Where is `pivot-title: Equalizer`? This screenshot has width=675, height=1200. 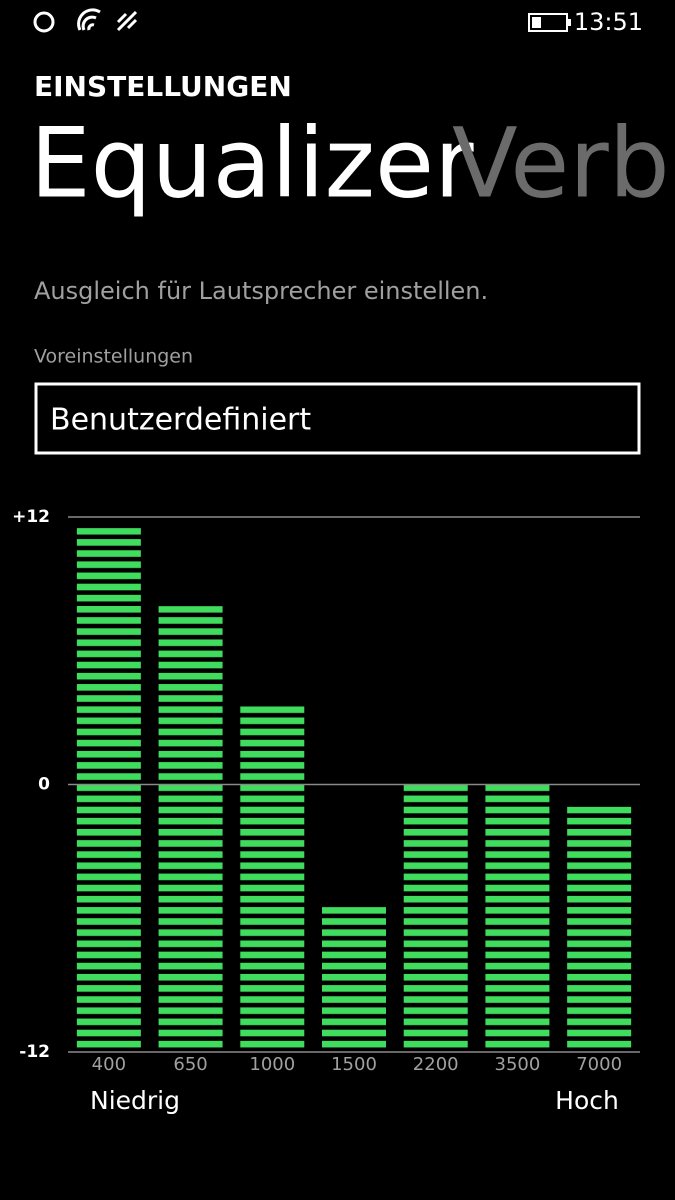
pivot-title: Equalizer is located at coordinates (252, 163).